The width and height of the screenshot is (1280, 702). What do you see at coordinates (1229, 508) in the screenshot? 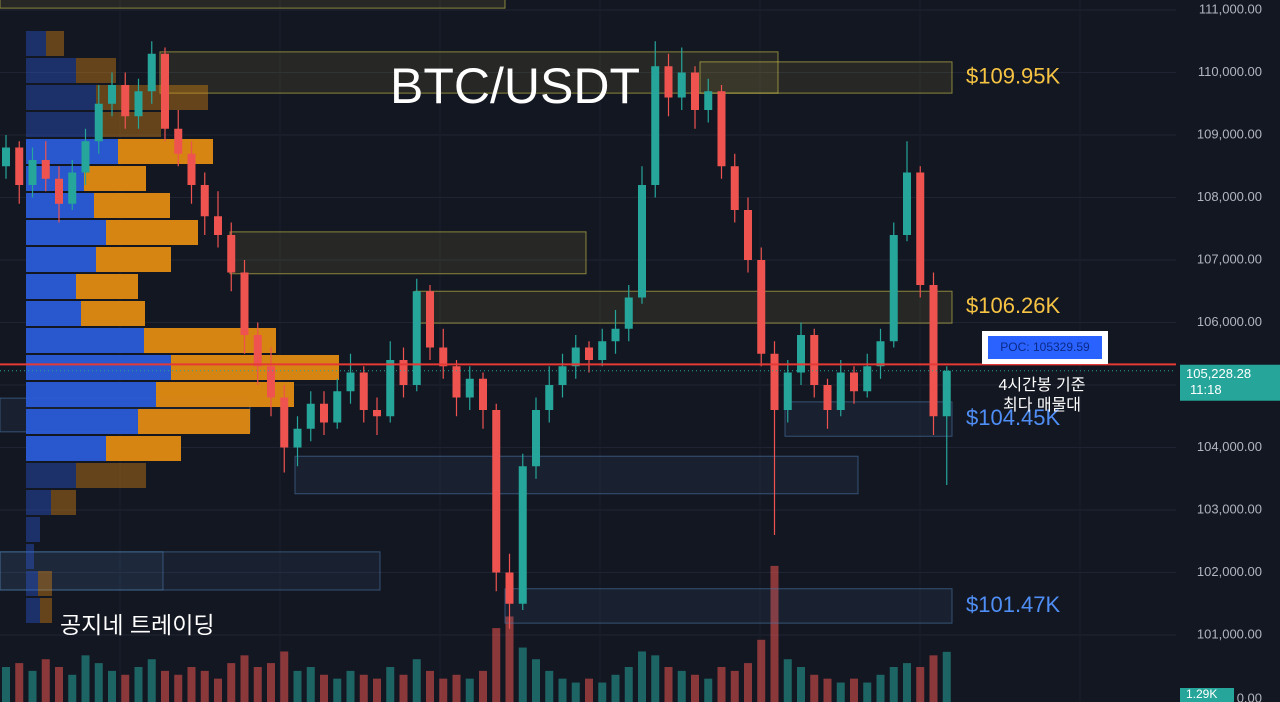
I see `y-tick-label: 103,000.00` at bounding box center [1229, 508].